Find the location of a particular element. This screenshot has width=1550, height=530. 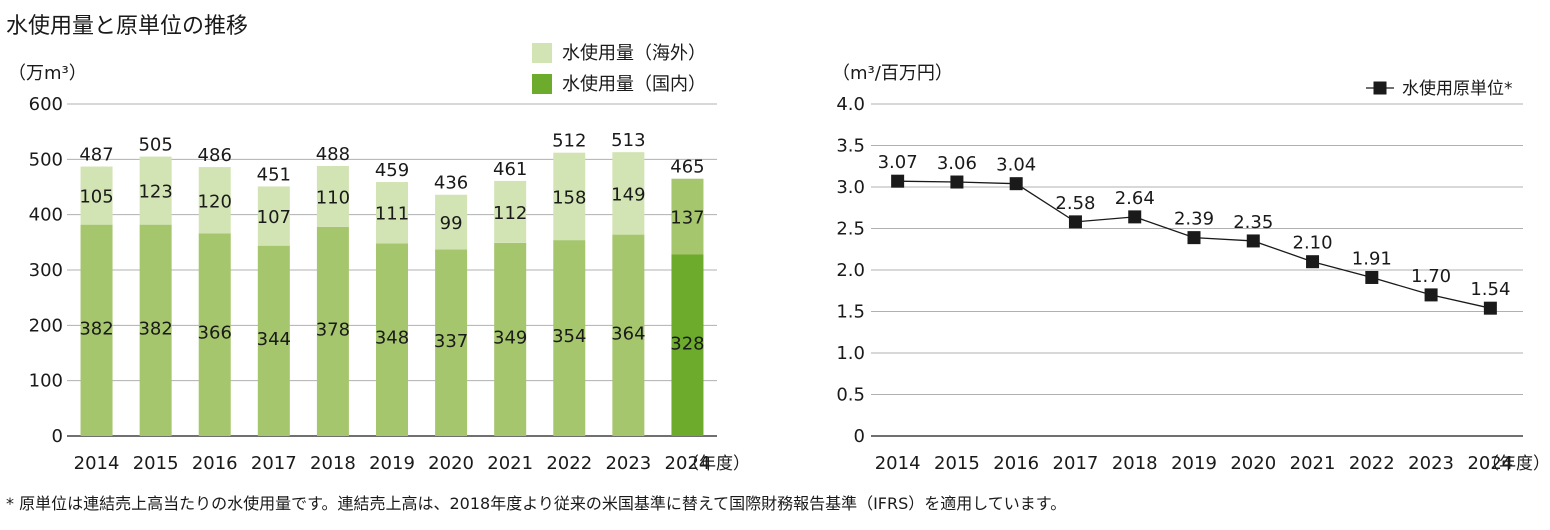

y-tick-label: 500 is located at coordinates (46, 159).